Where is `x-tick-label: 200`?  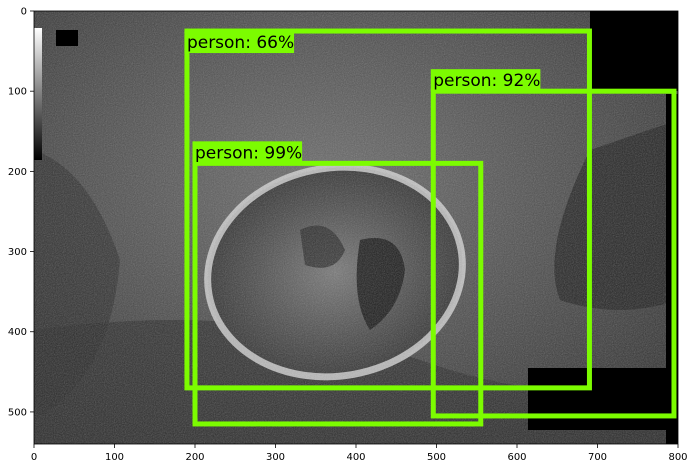 x-tick-label: 200 is located at coordinates (194, 457).